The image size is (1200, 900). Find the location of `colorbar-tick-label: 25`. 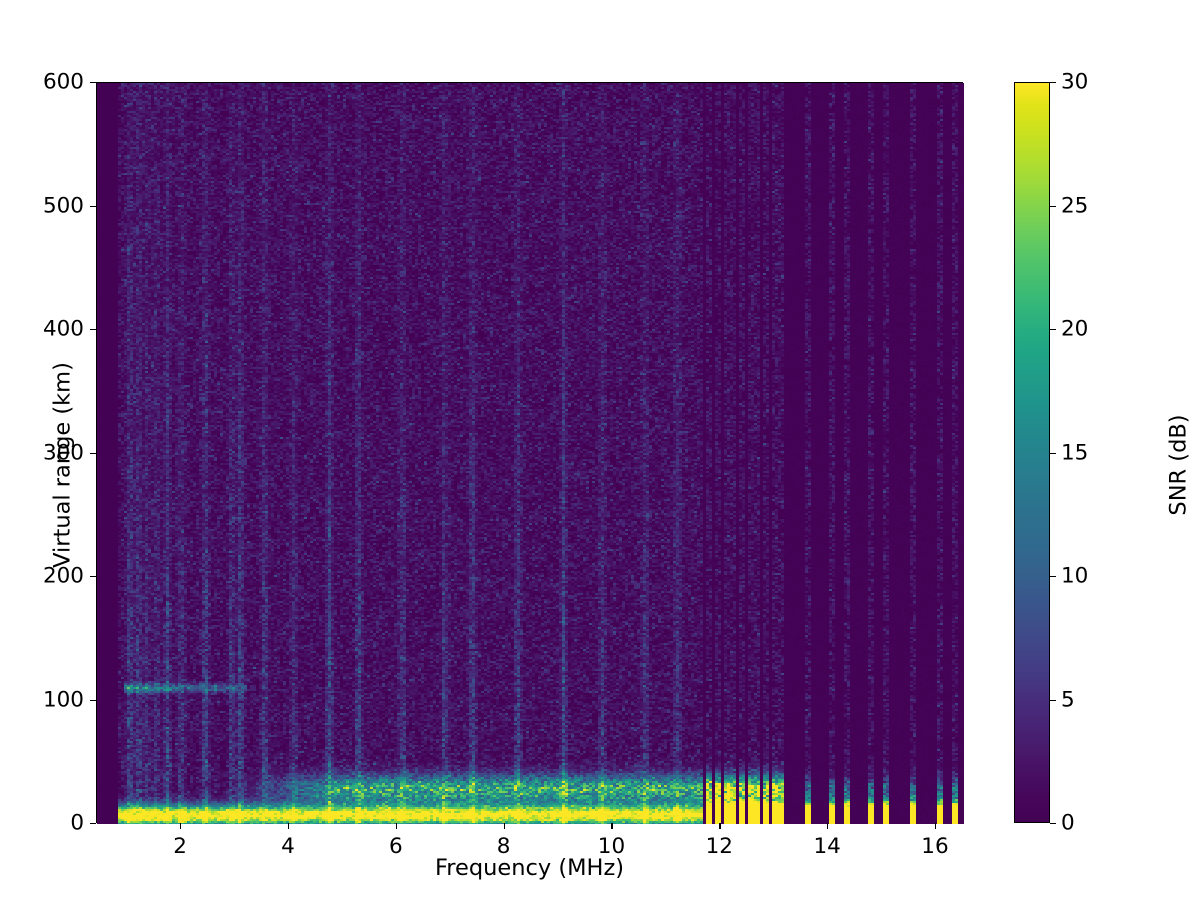

colorbar-tick-label: 25 is located at coordinates (1075, 205).